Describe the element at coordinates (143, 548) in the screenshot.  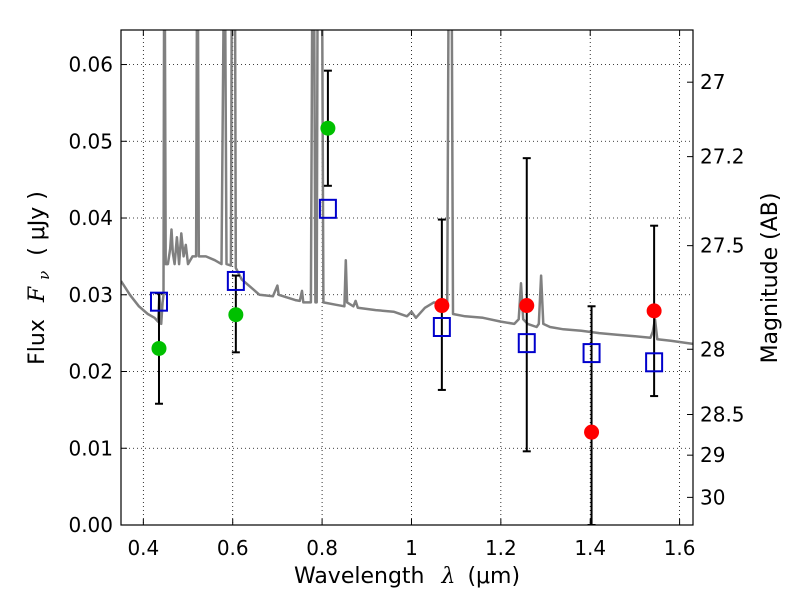
I see `x-tick-label: 0.4` at that location.